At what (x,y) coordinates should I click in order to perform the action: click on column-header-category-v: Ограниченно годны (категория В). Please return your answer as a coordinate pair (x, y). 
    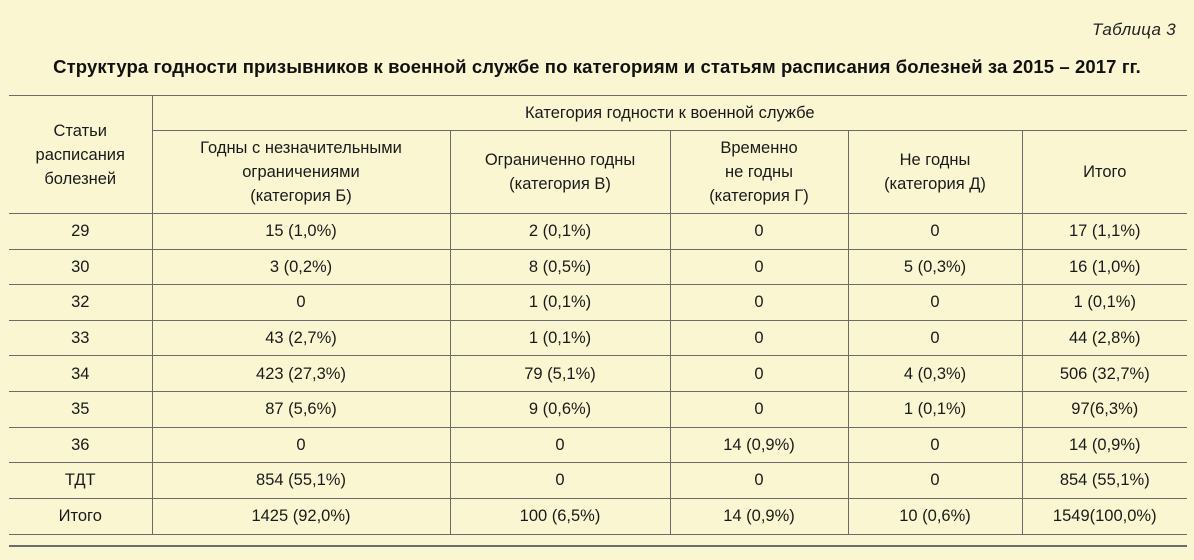
    Looking at the image, I should click on (560, 172).